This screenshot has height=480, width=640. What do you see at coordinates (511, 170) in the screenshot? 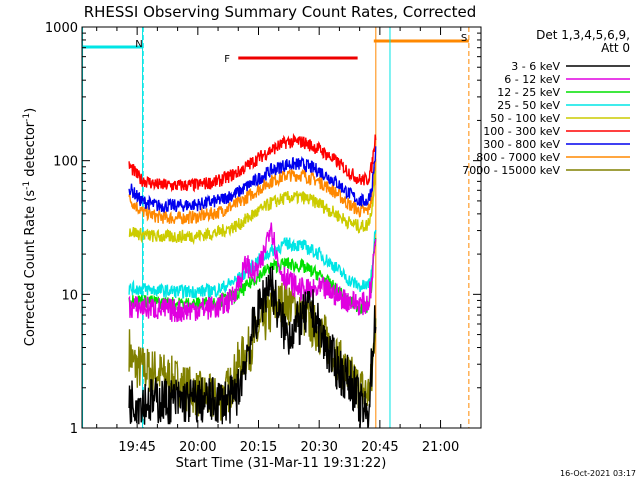
I see `legend-label: 7000 - 15000 keV` at bounding box center [511, 170].